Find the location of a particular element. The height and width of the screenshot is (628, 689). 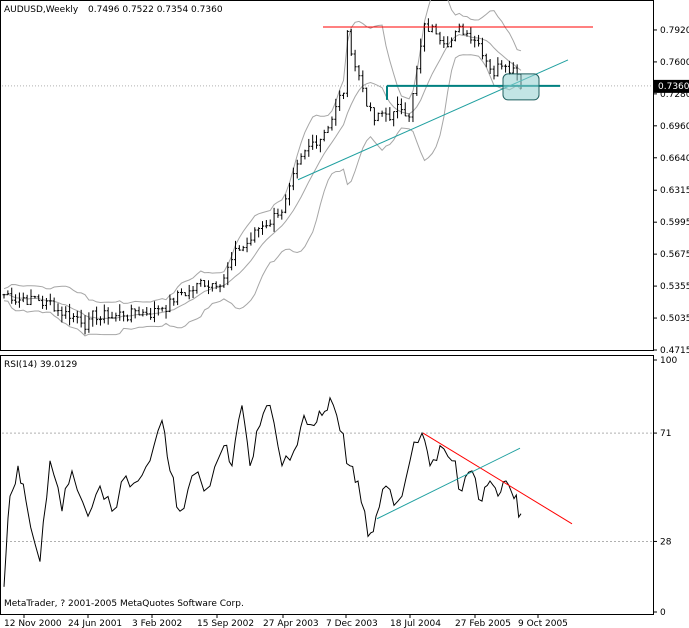

chart-header-symbol: AUDUSD,Weekly is located at coordinates (41, 10).